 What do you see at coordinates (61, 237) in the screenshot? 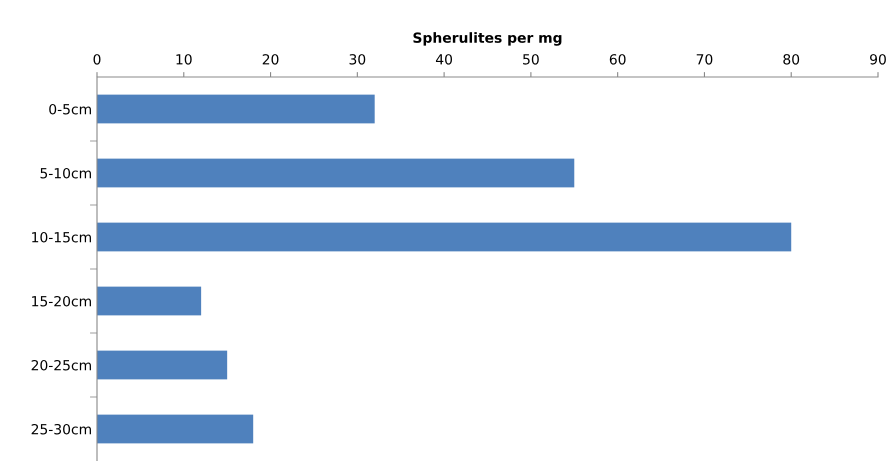
I see `y-tick-label: 10-15cm` at bounding box center [61, 237].